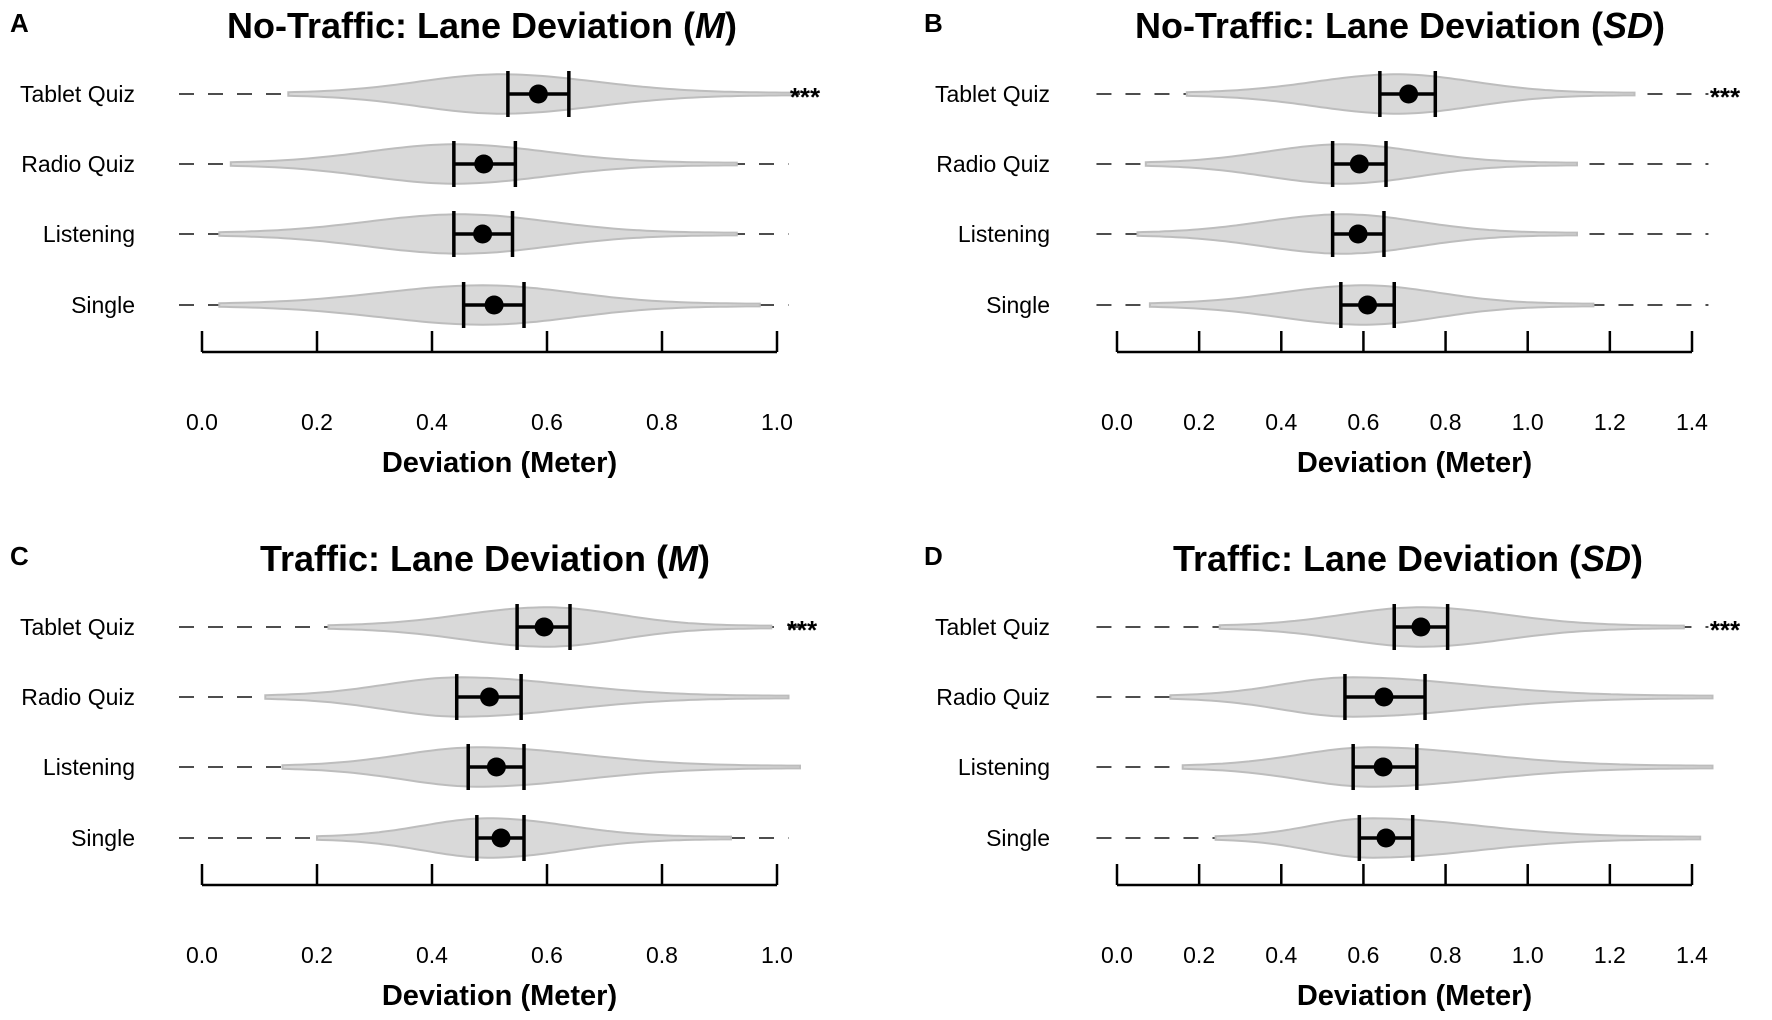 Image resolution: width=1772 pixels, height=1020 pixels. I want to click on x-axis-d: 0.0 0.2 0.4 0.6 0.8 1.0 1.2 1.4, so click(1404, 916).